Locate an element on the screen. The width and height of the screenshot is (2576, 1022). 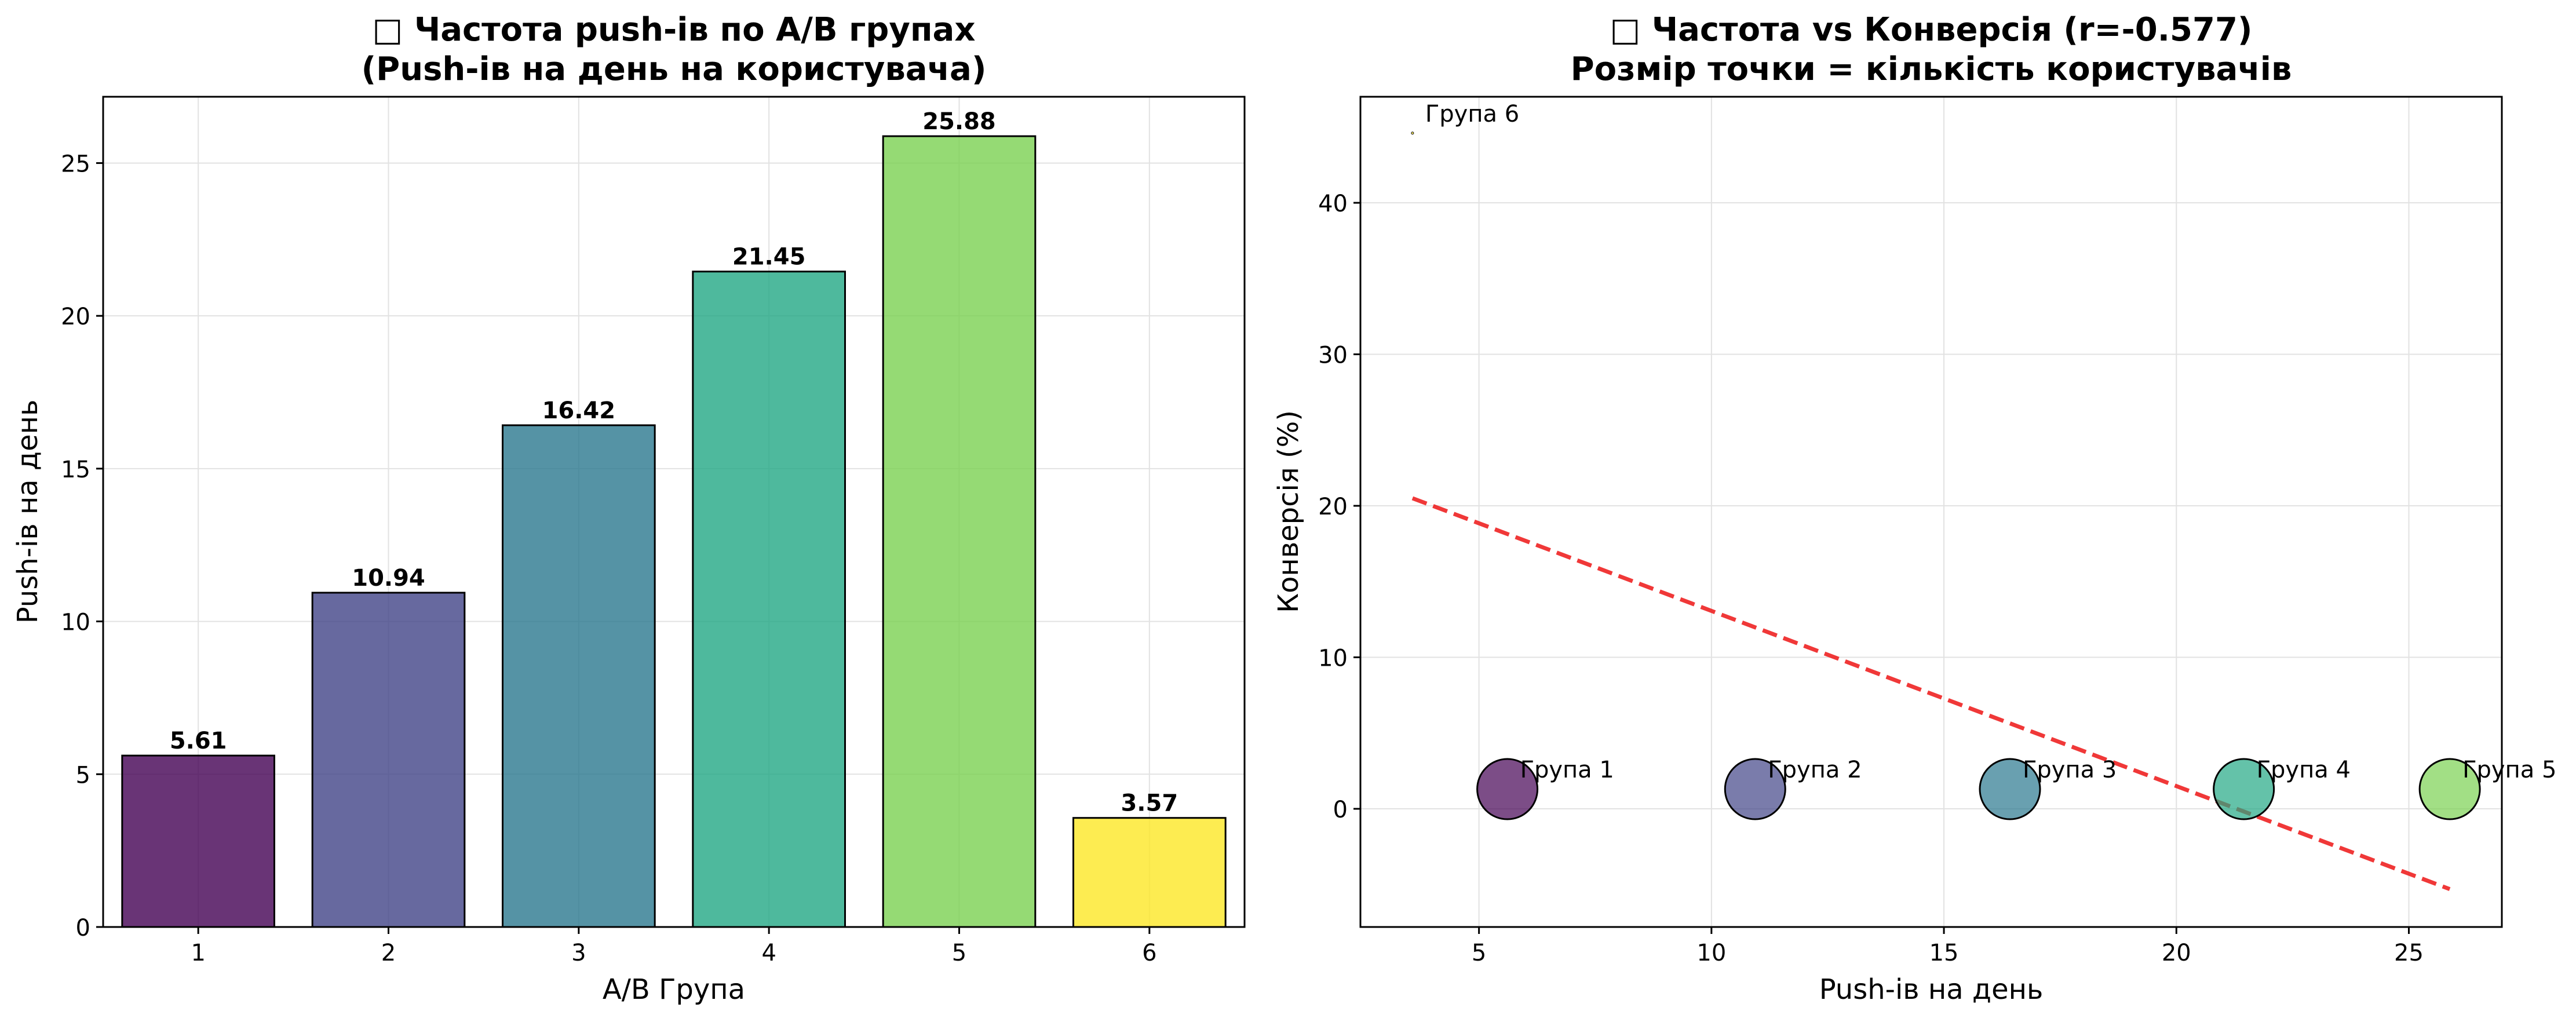
scatter-chart-x-ticks: 5 10 15 20 25 is located at coordinates (1948, 947).